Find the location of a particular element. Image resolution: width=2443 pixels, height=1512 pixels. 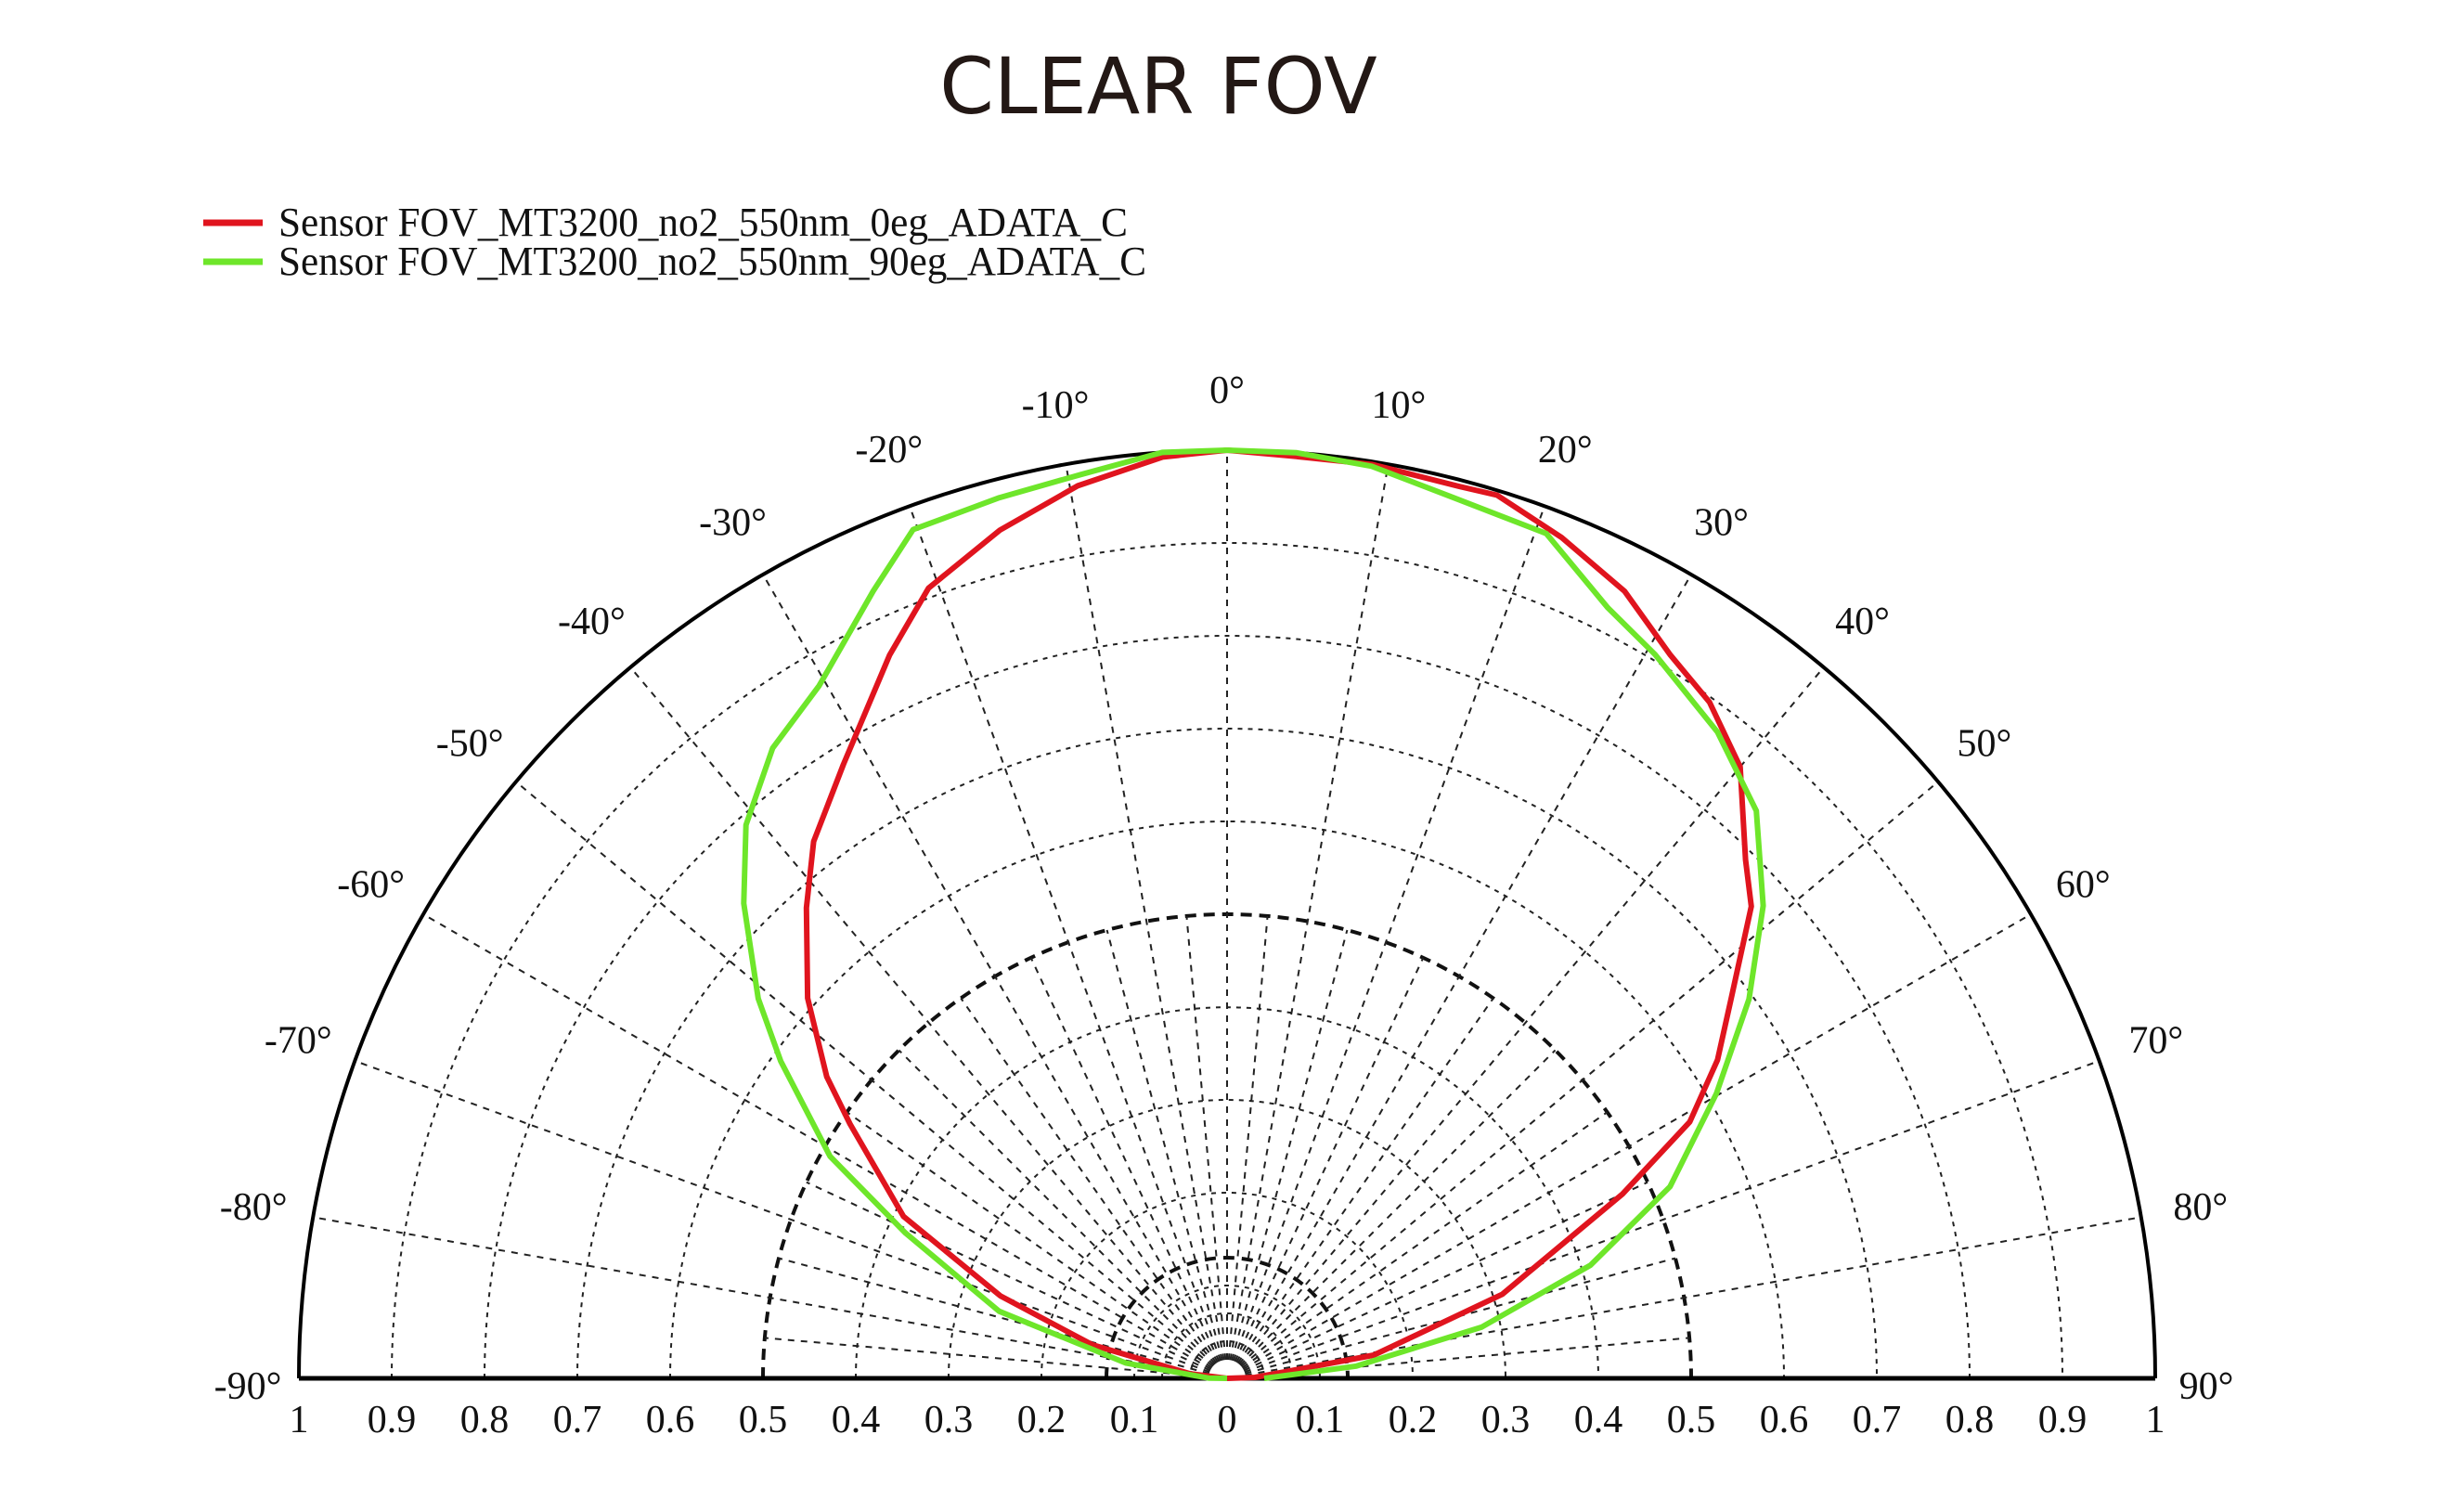

grid-circle-bold is located at coordinates (1228, 1317).